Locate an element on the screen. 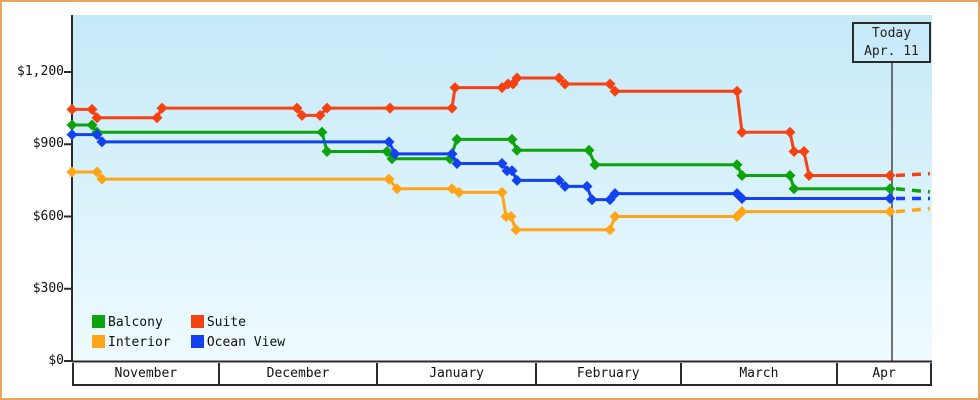  legend-item-ocean-view: Ocean View is located at coordinates (238, 343).